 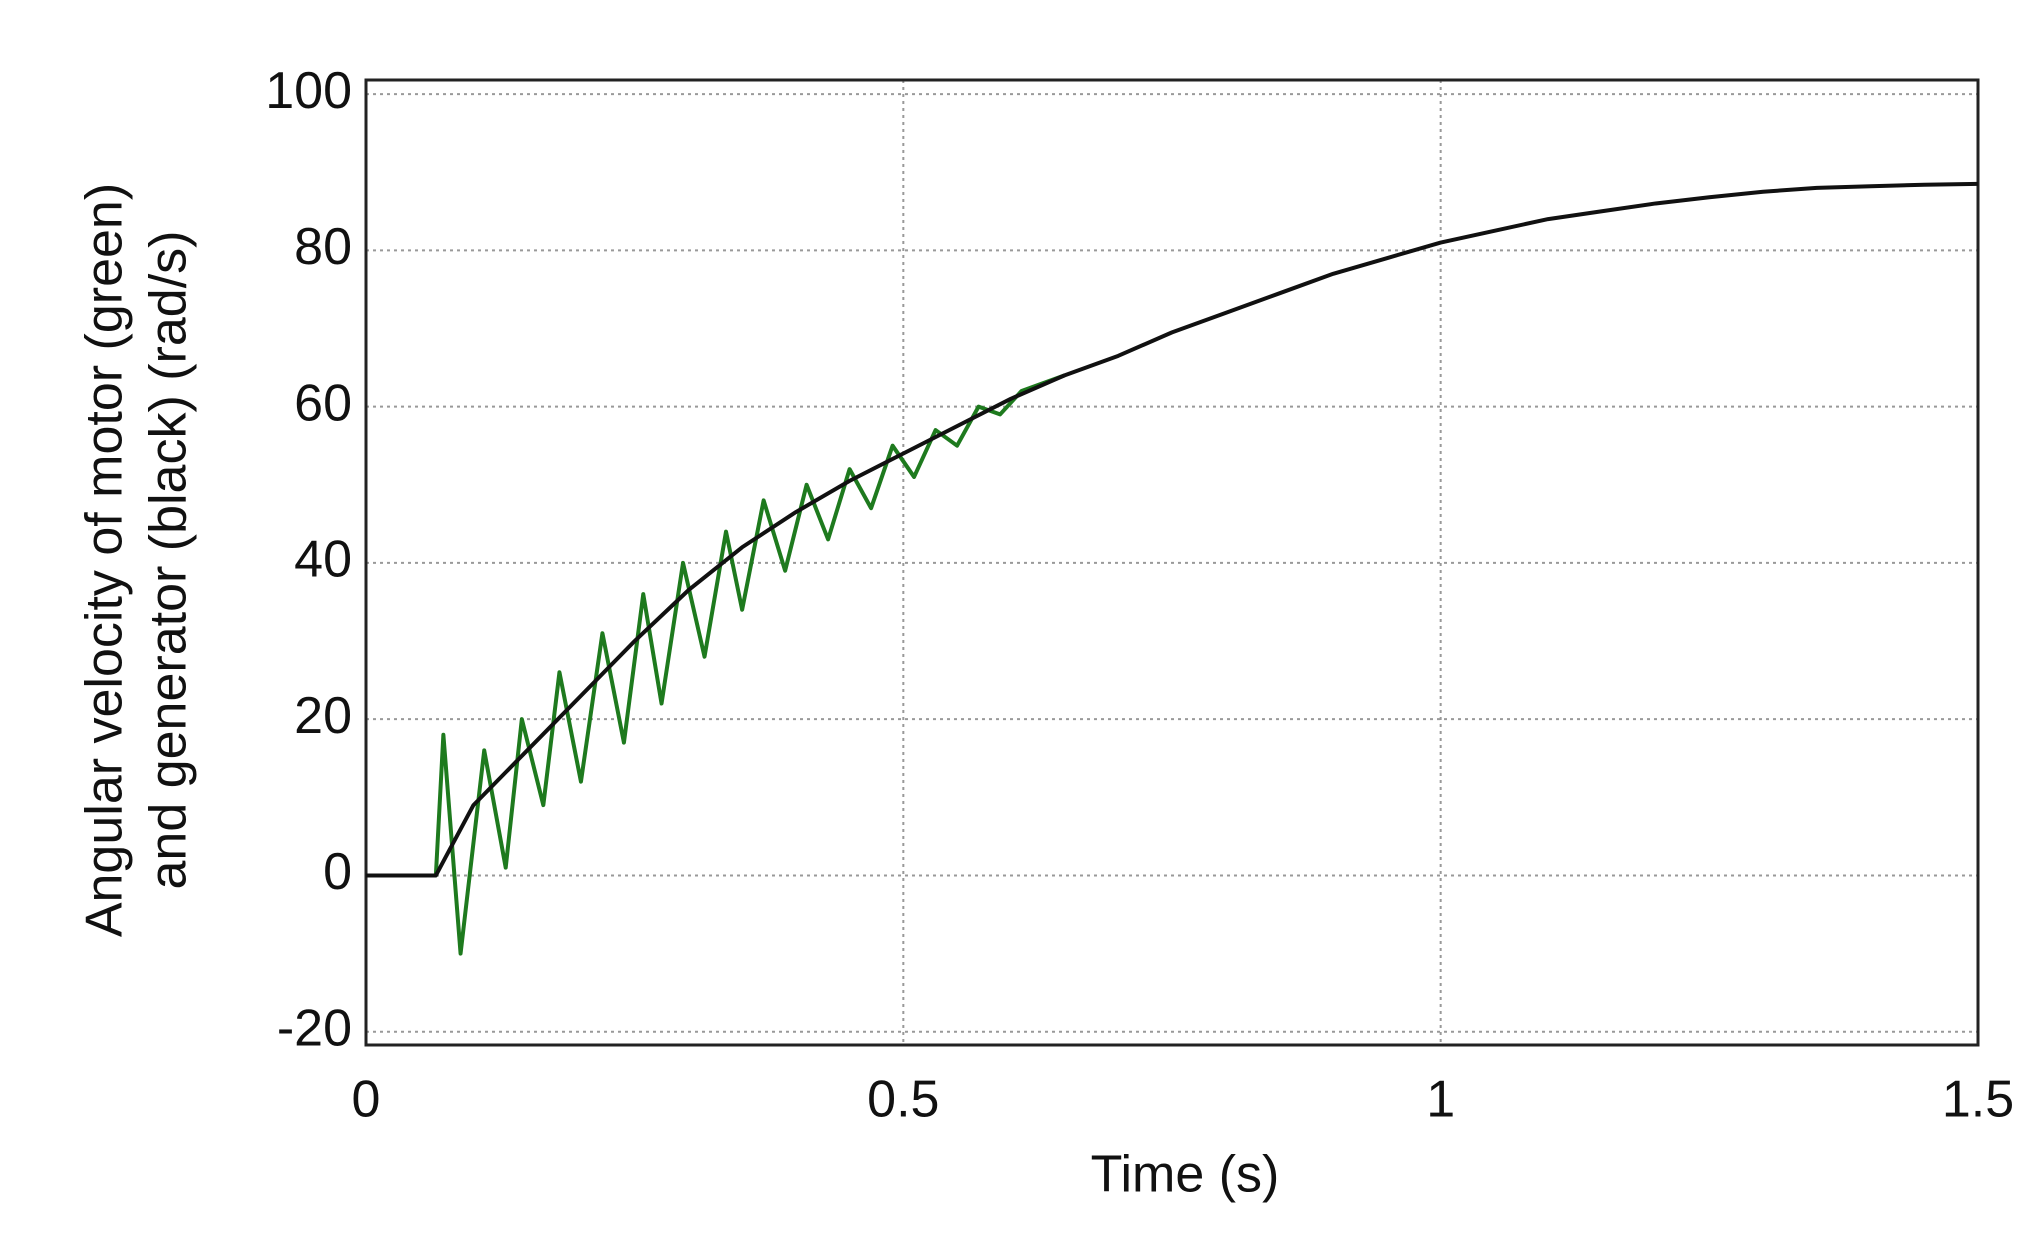 What do you see at coordinates (323, 716) in the screenshot?
I see `y-tick-label: 20` at bounding box center [323, 716].